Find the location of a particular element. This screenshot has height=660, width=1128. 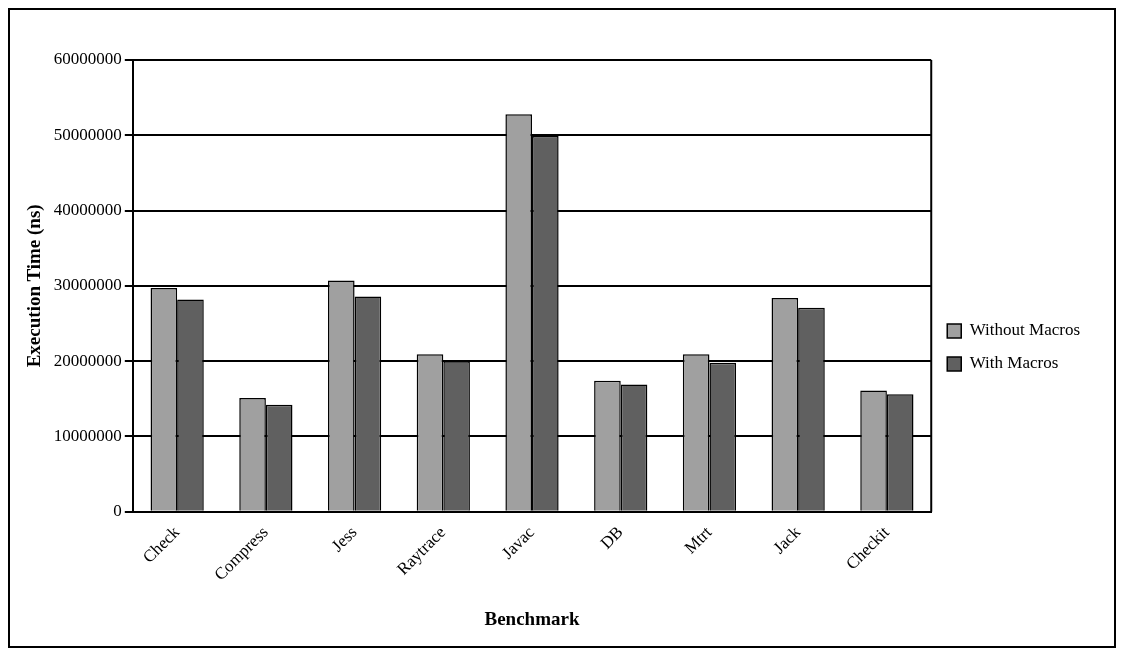

x-tick-label: Jess is located at coordinates (344, 539).